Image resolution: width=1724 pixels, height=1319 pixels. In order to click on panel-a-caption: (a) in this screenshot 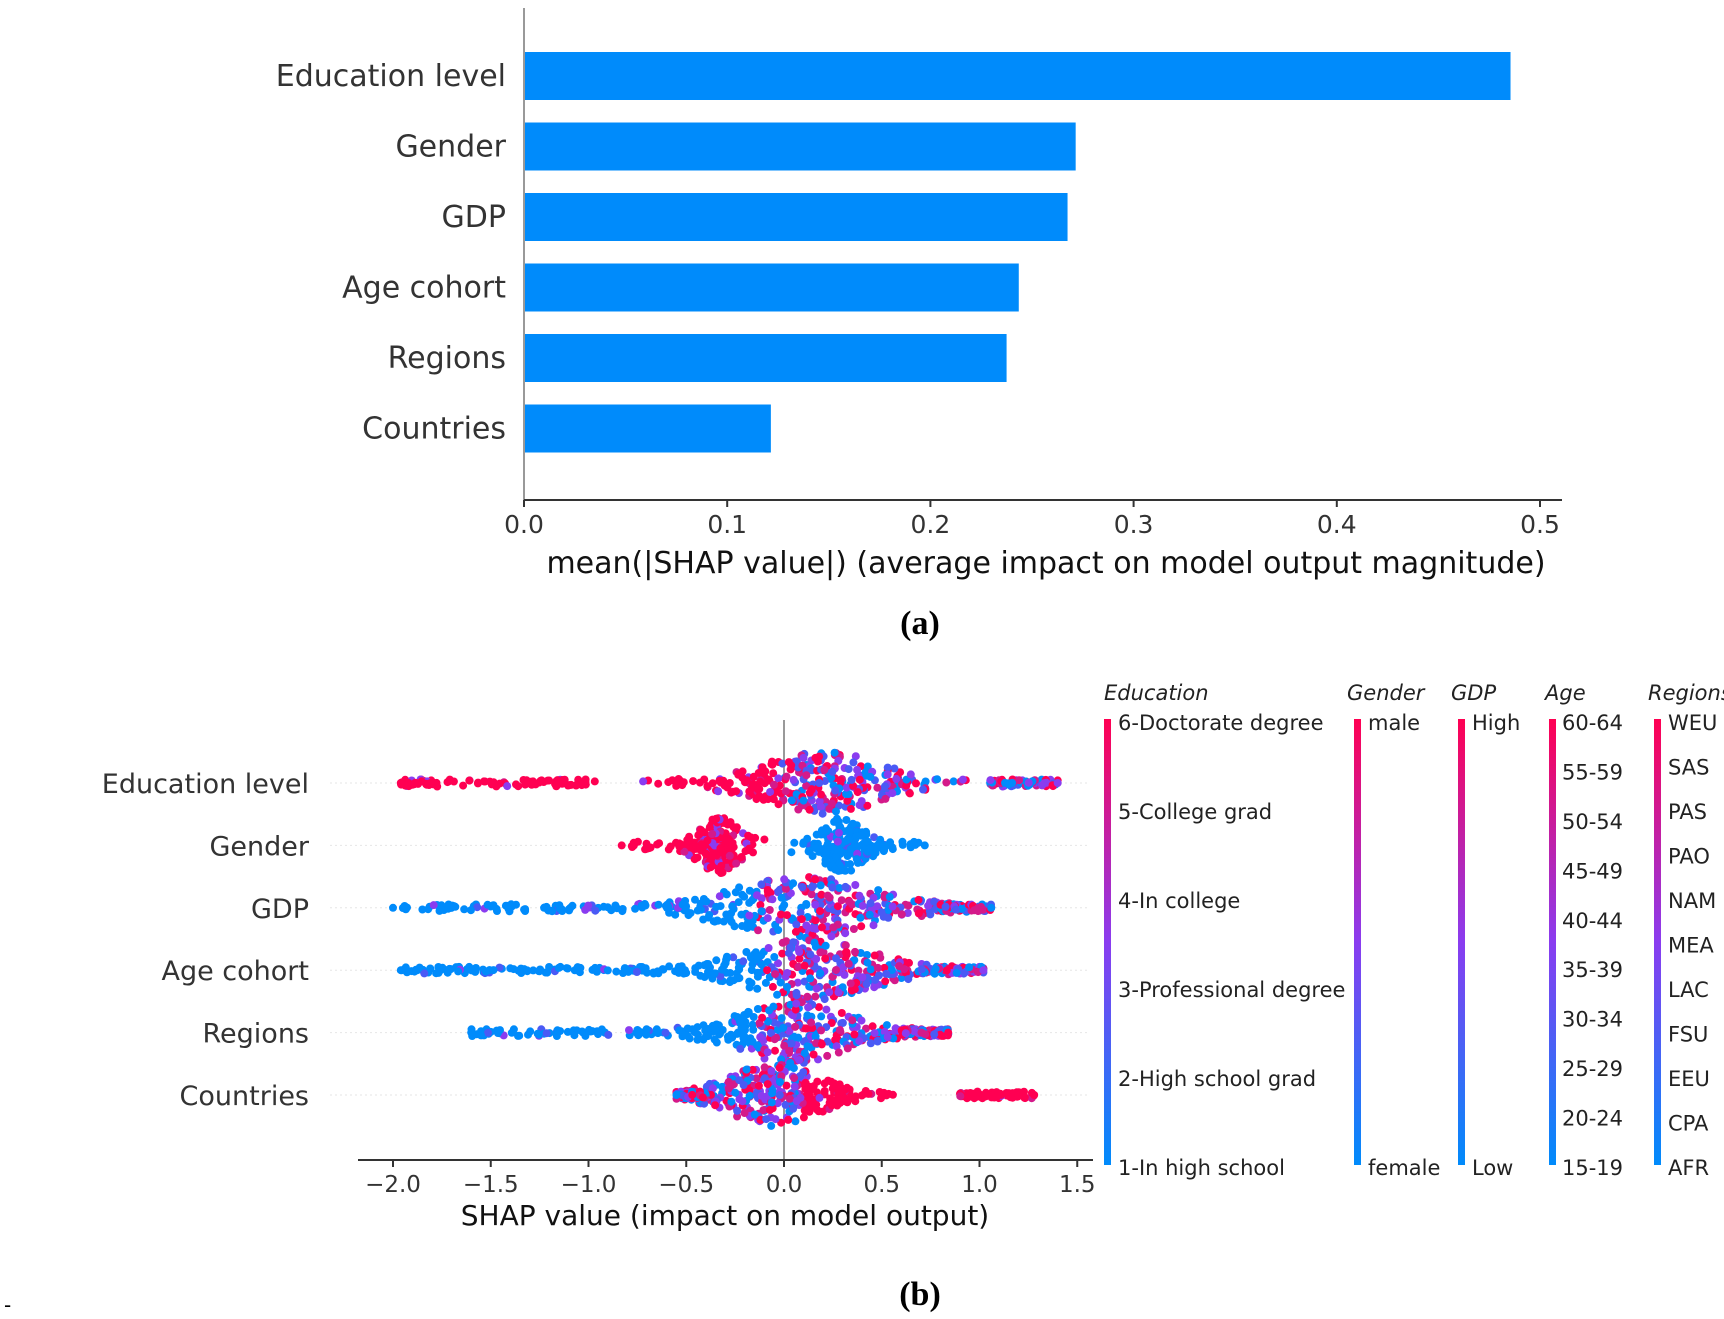, I will do `click(920, 623)`.